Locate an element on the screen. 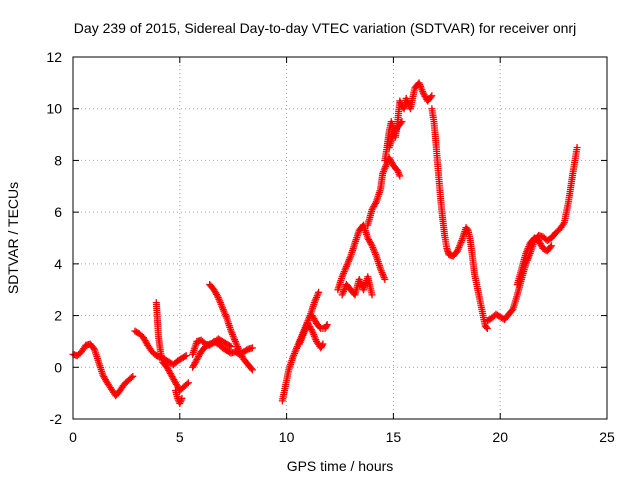 The height and width of the screenshot is (480, 640). x-tick-label: 0 is located at coordinates (73, 437).